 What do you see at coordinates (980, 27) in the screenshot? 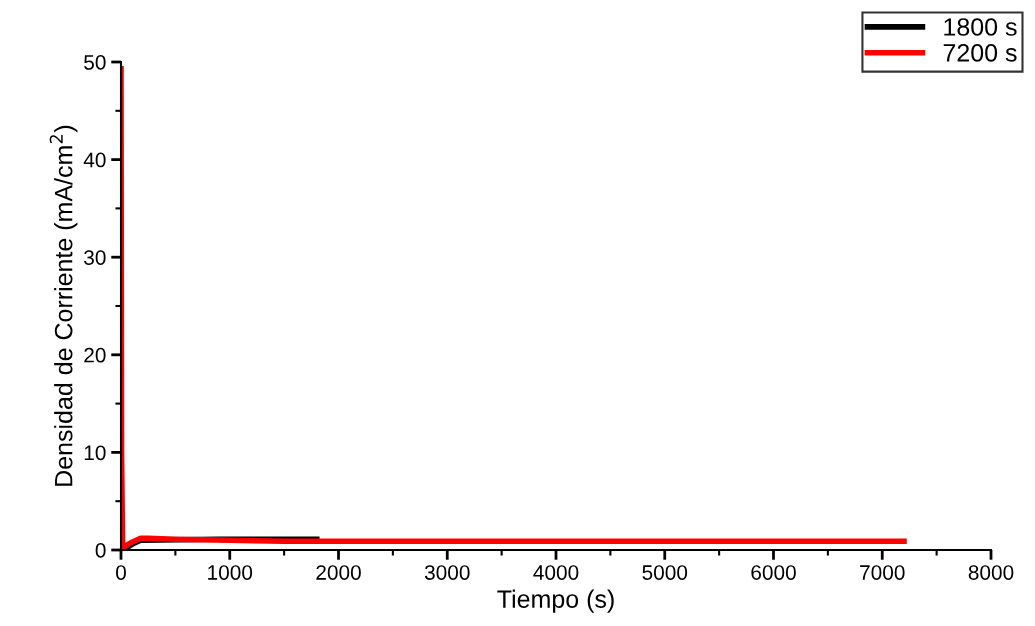
I see `legend-label: 1800 s` at bounding box center [980, 27].